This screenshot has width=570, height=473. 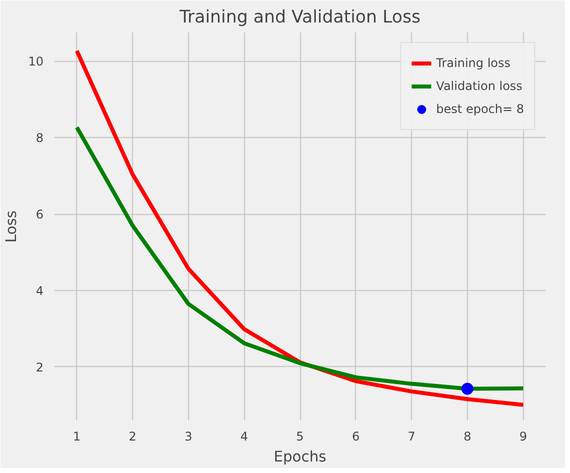 I want to click on x-tick-label: 2, so click(x=132, y=437).